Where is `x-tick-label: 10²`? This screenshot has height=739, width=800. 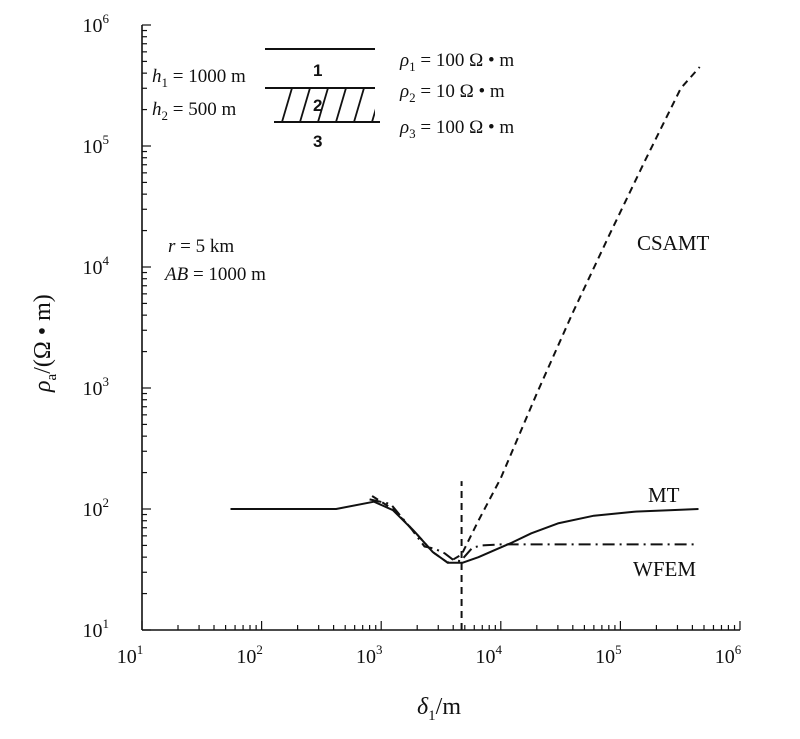 x-tick-label: 10² is located at coordinates (249, 655).